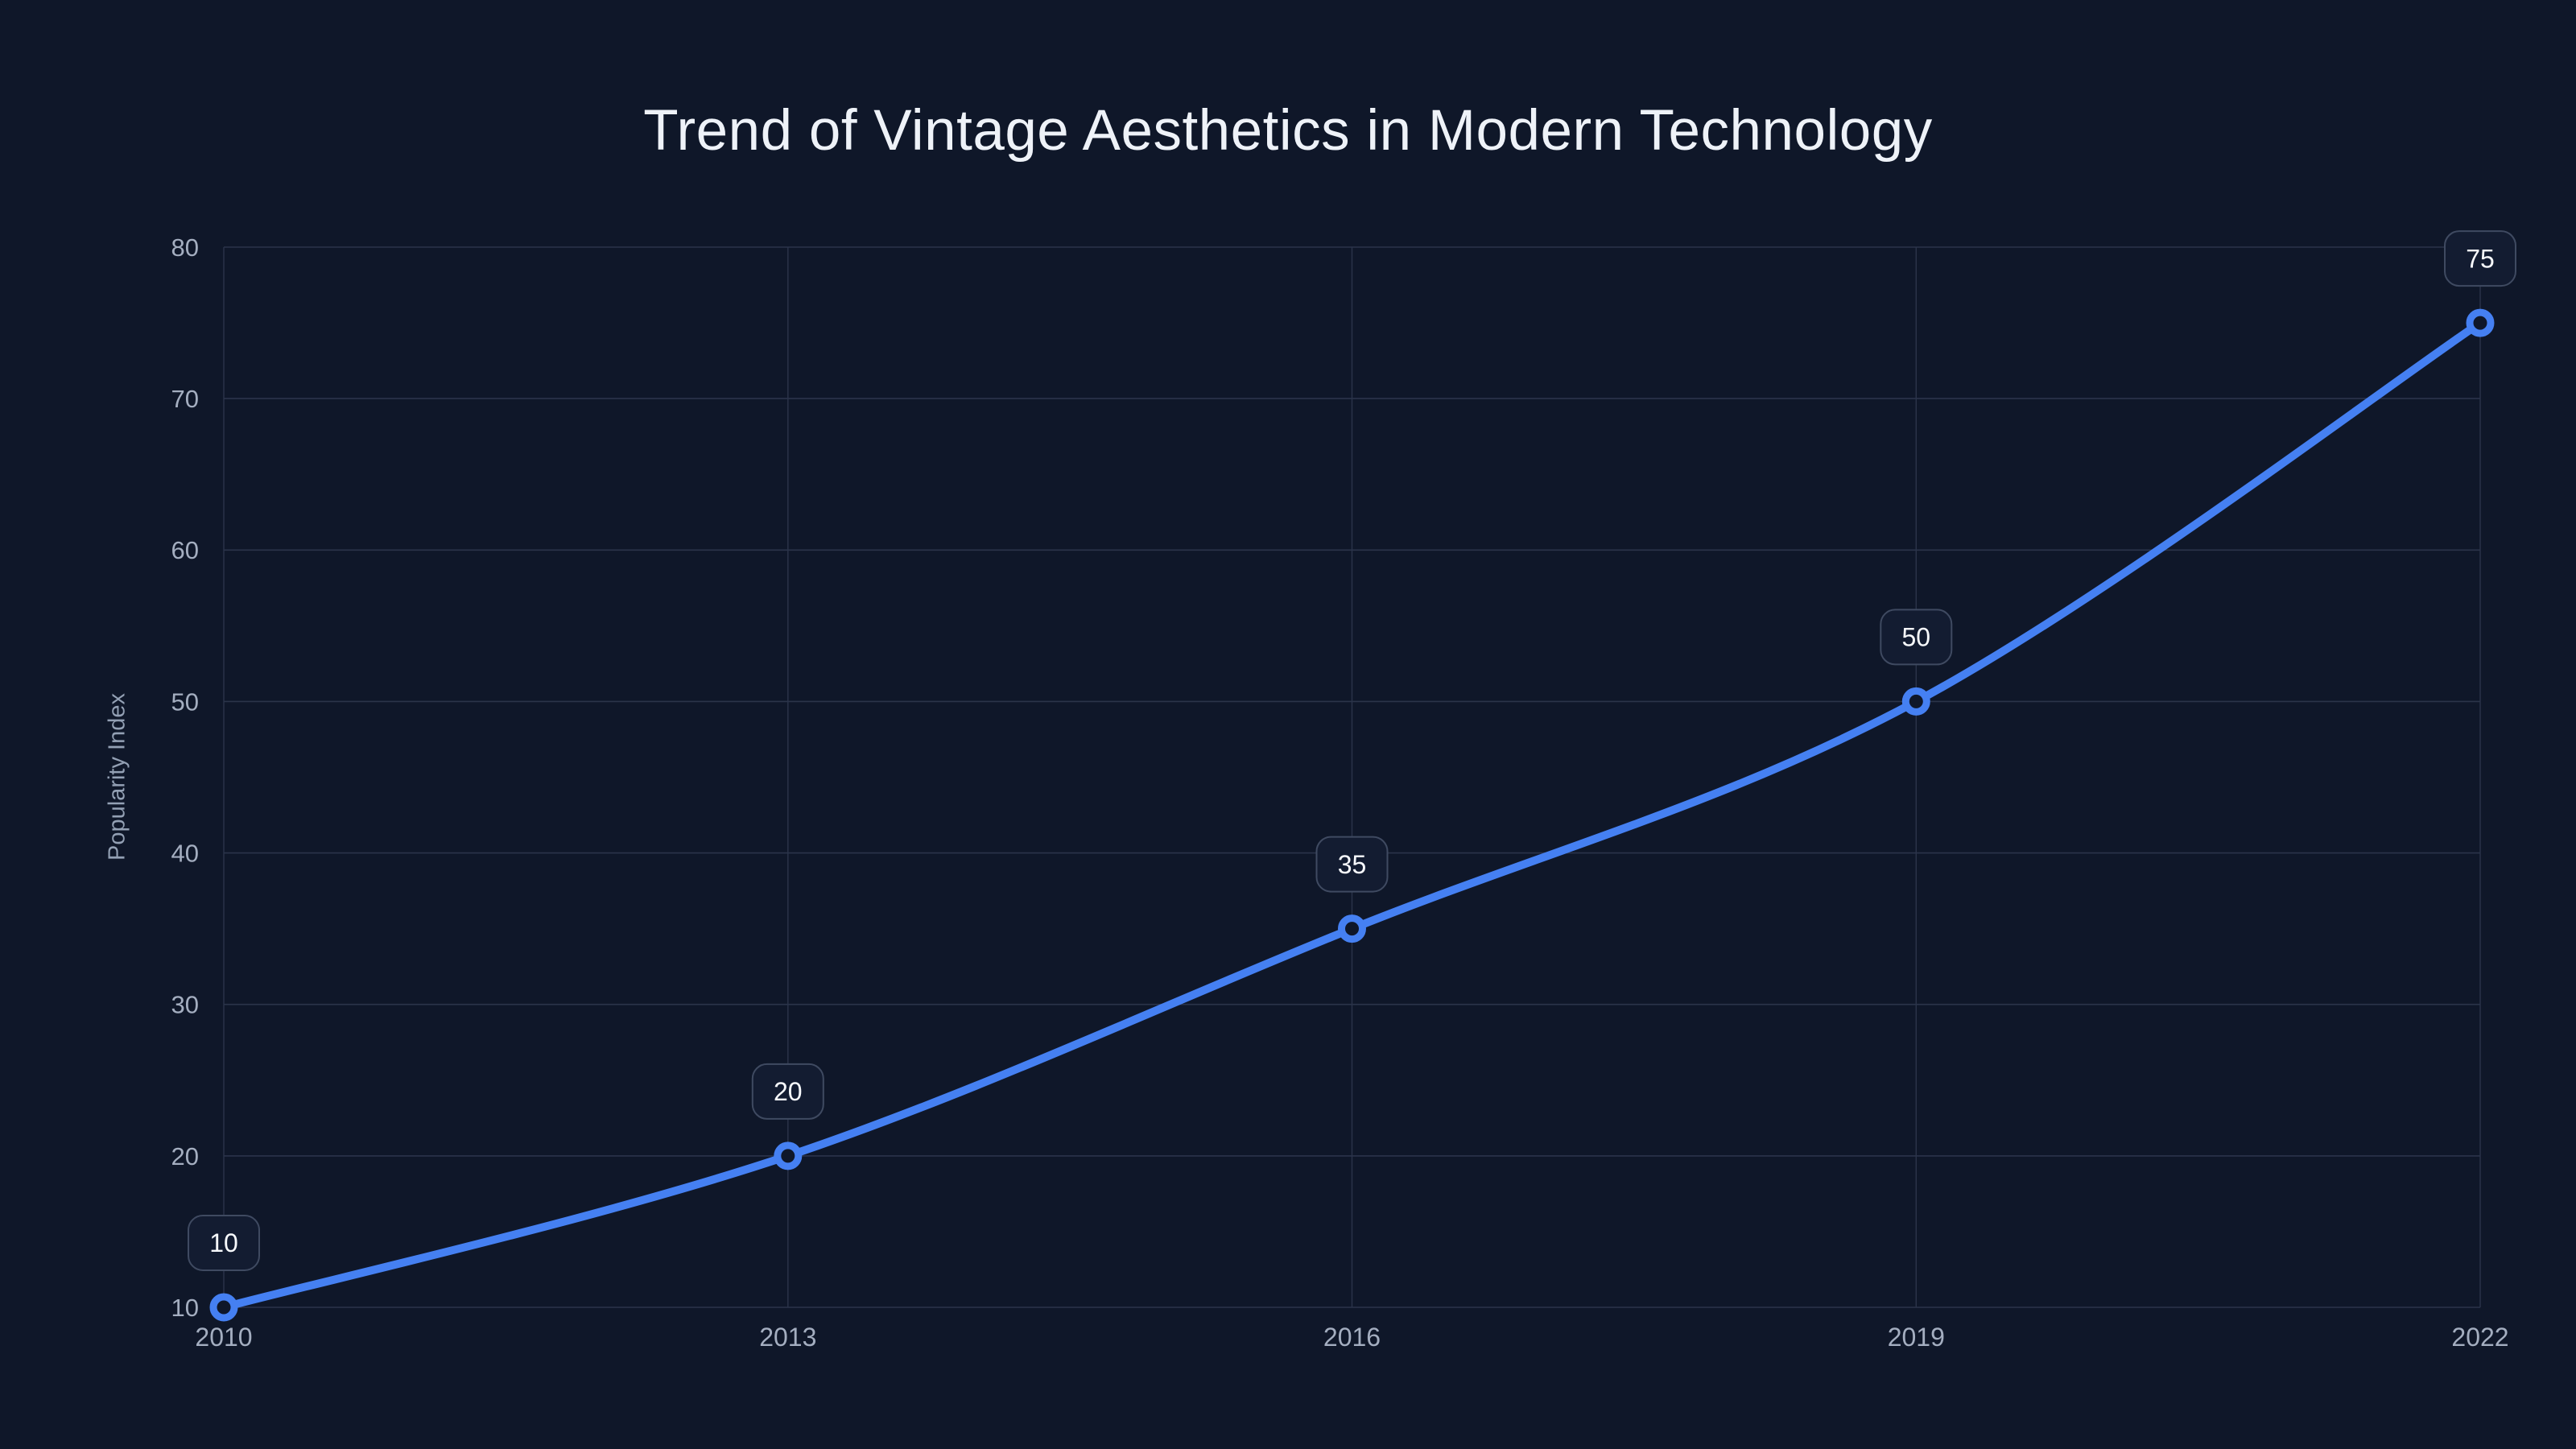 The height and width of the screenshot is (1449, 2576). I want to click on y-tick-label: 80, so click(185, 247).